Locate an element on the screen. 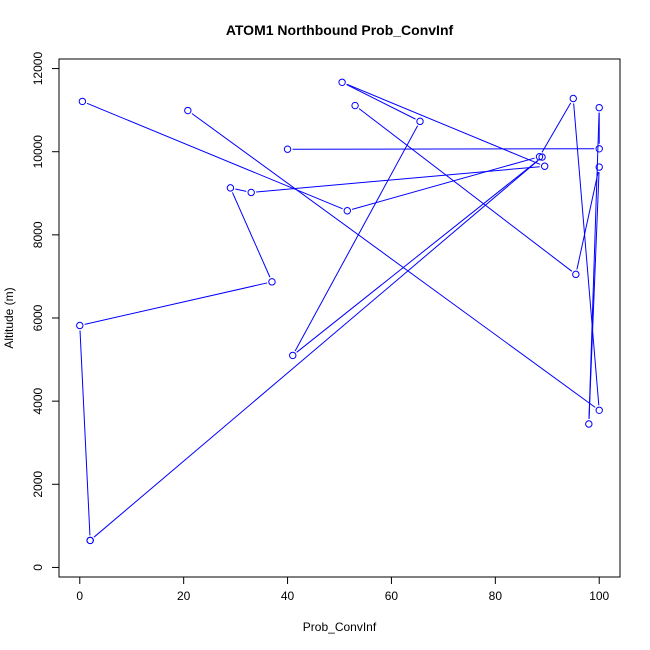  y-tick-label: 2000 is located at coordinates (38, 484).